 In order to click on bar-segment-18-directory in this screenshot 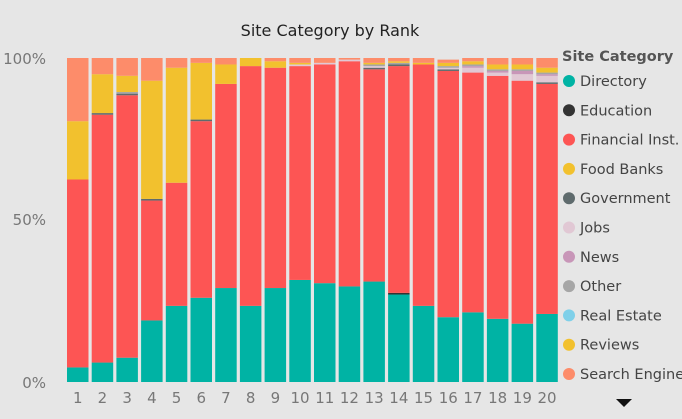, I will do `click(497, 350)`.